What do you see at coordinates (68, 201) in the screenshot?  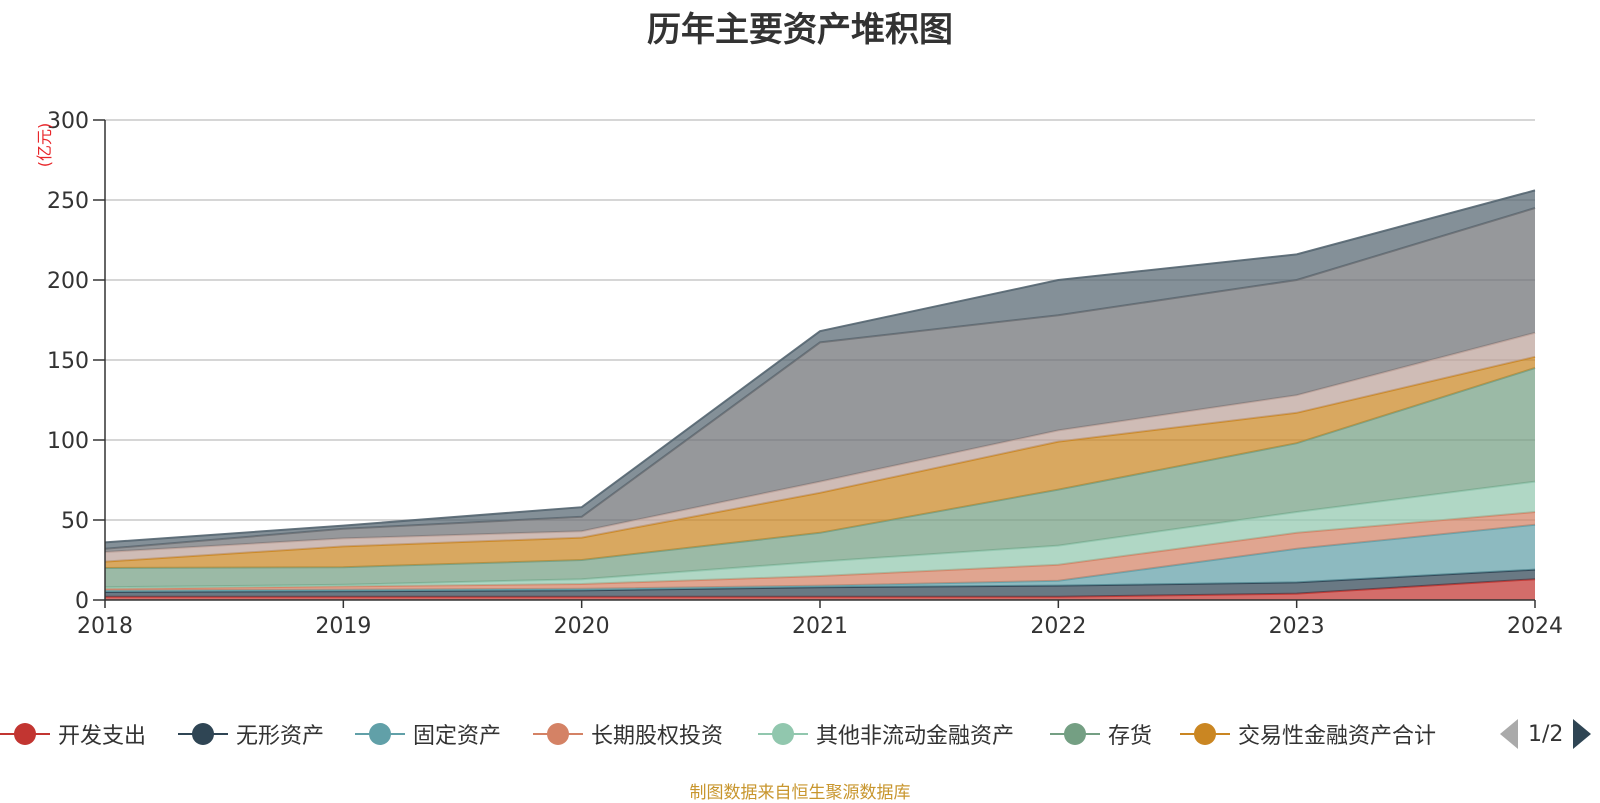 I see `y-tick-label: 250` at bounding box center [68, 201].